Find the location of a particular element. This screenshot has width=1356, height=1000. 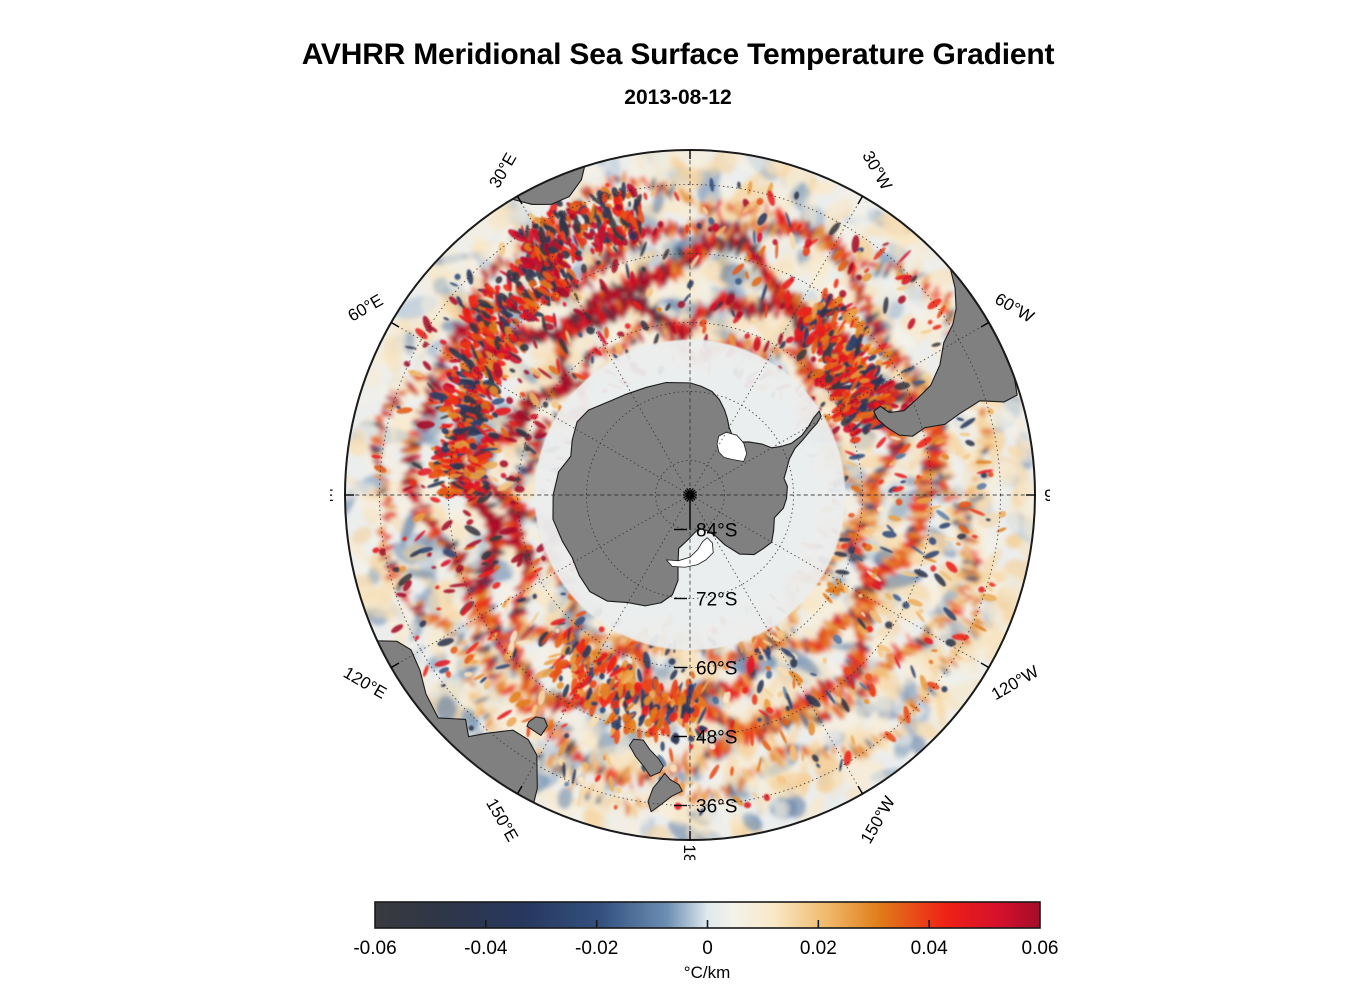

longitude-label: 60°E is located at coordinates (366, 307).